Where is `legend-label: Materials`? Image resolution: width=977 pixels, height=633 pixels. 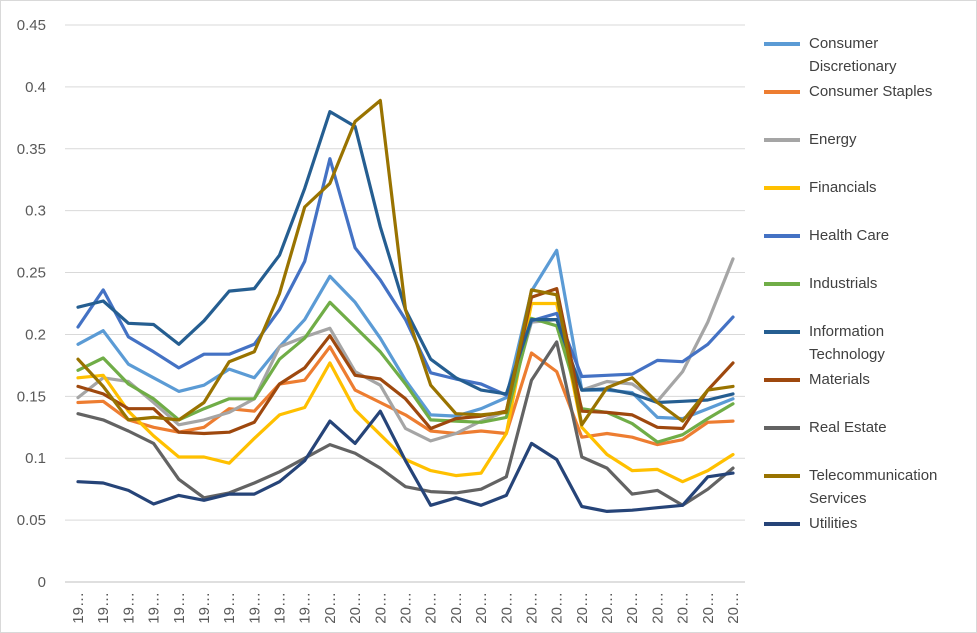
legend-label: Materials is located at coordinates (839, 379).